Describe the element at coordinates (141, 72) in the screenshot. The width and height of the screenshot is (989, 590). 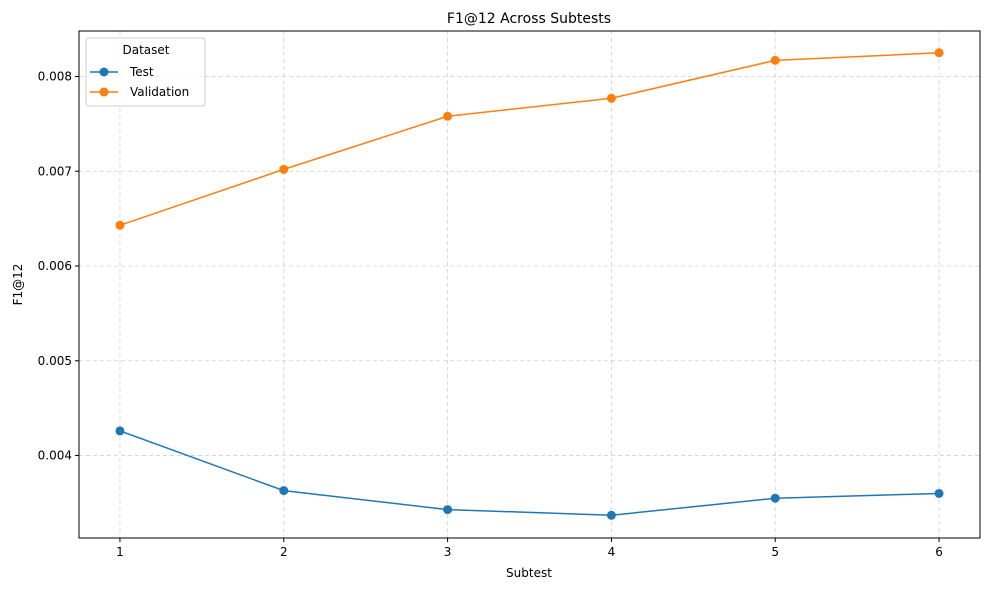
I see `legend-label-test: Test` at that location.